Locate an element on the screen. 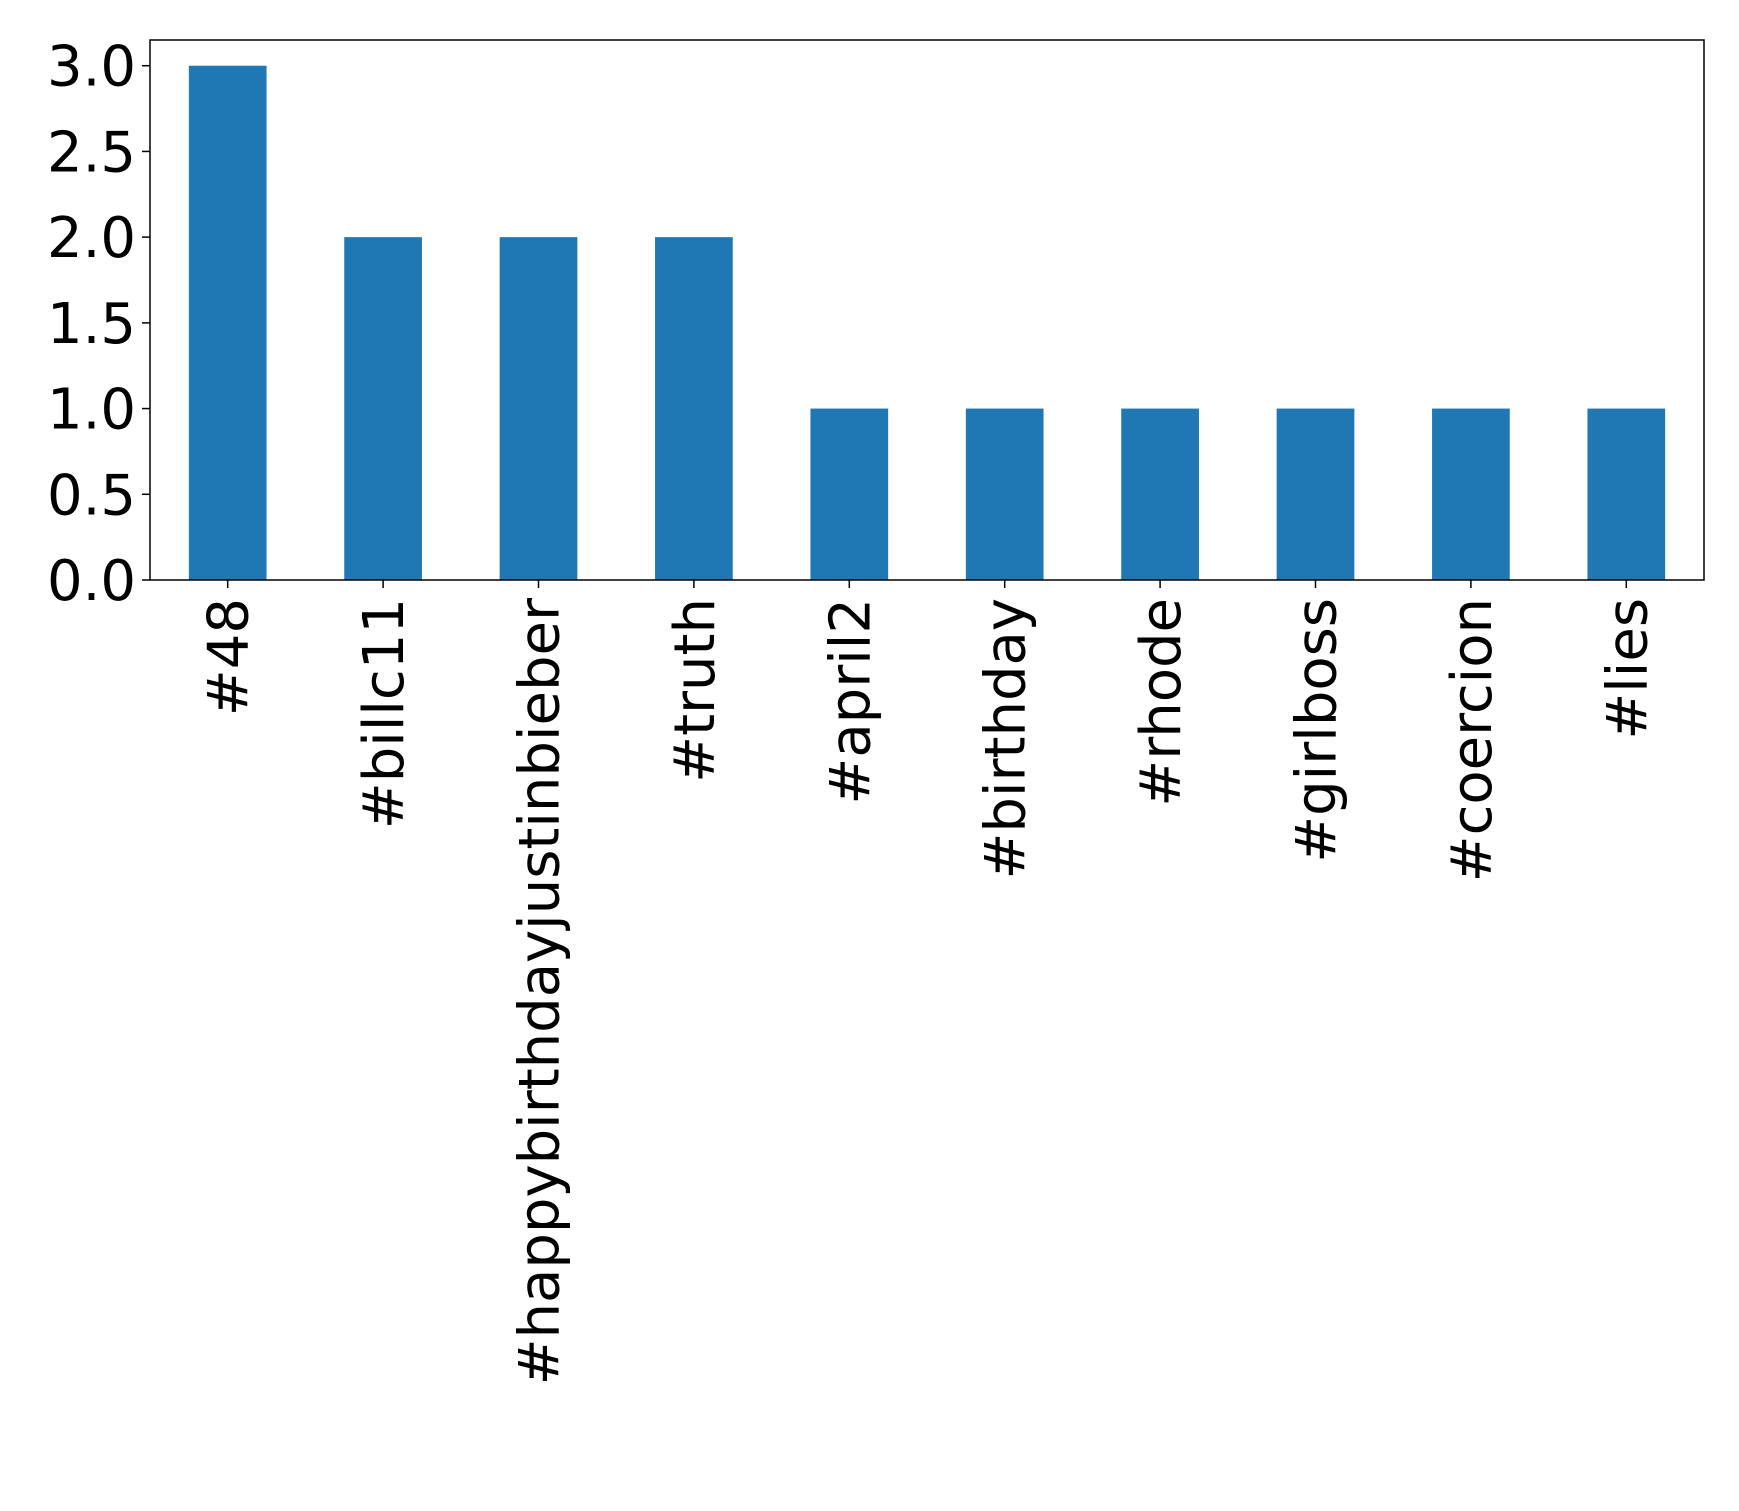 The image size is (1739, 1511). x-tick-label: #lies is located at coordinates (1627, 669).